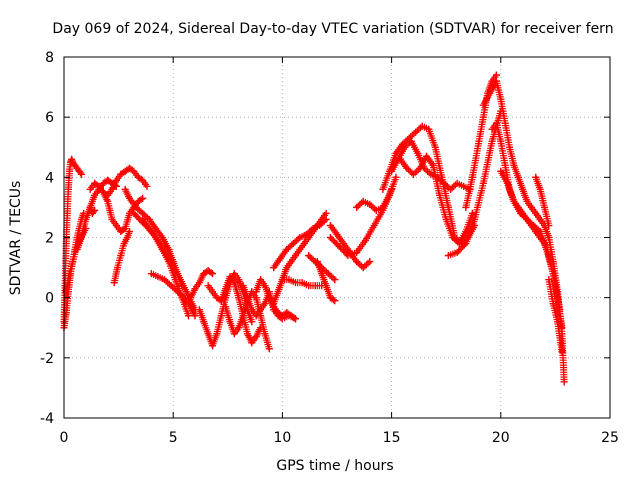 The height and width of the screenshot is (480, 640). I want to click on x-tick-label: 25, so click(610, 438).